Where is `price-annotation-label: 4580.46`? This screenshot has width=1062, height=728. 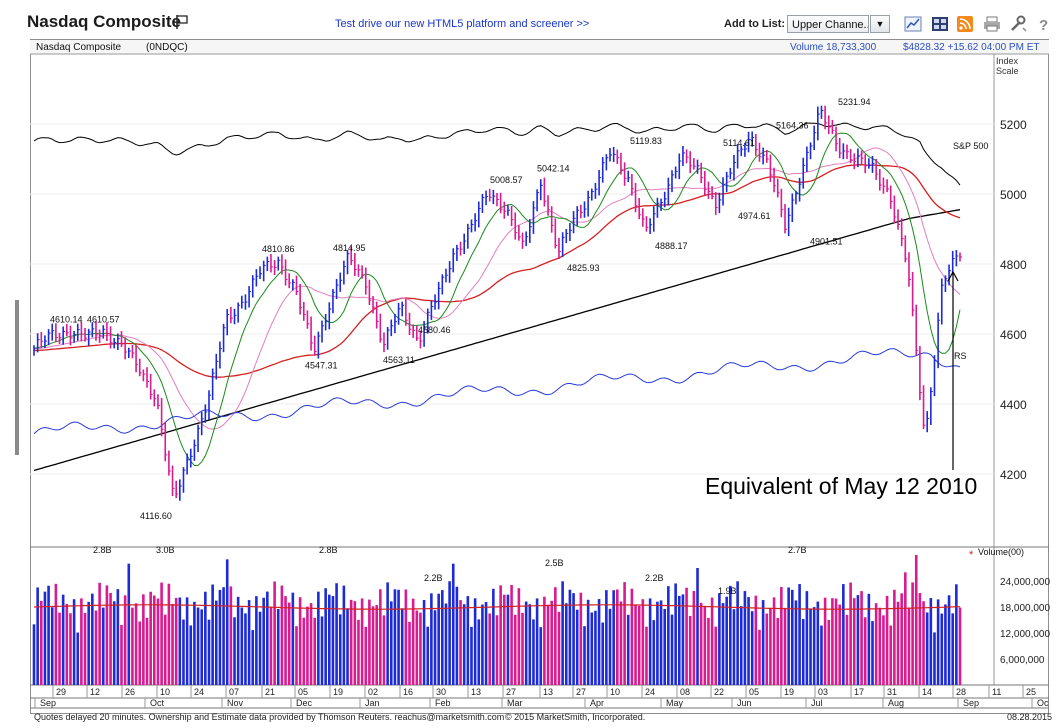
price-annotation-label: 4580.46 is located at coordinates (434, 330).